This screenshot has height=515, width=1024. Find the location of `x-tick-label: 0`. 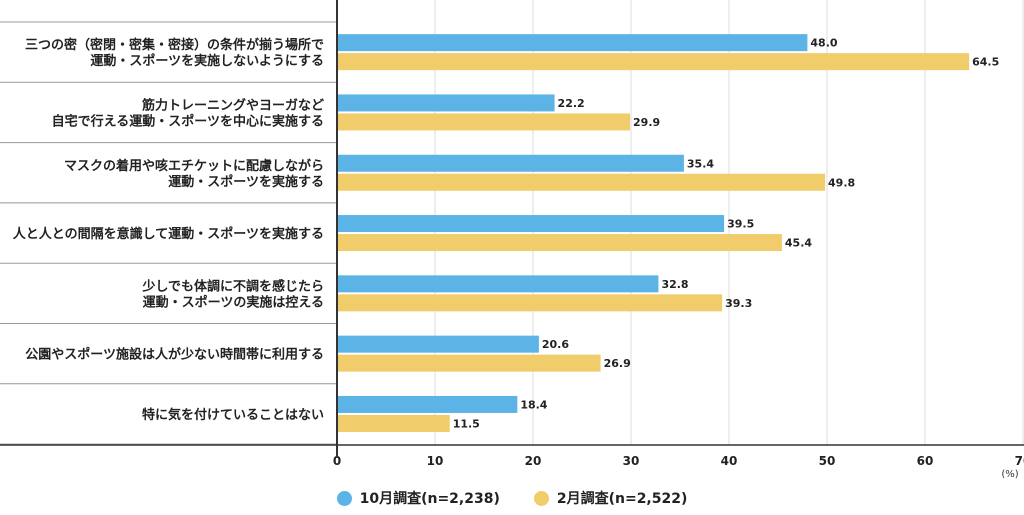

x-tick-label: 0 is located at coordinates (337, 461).